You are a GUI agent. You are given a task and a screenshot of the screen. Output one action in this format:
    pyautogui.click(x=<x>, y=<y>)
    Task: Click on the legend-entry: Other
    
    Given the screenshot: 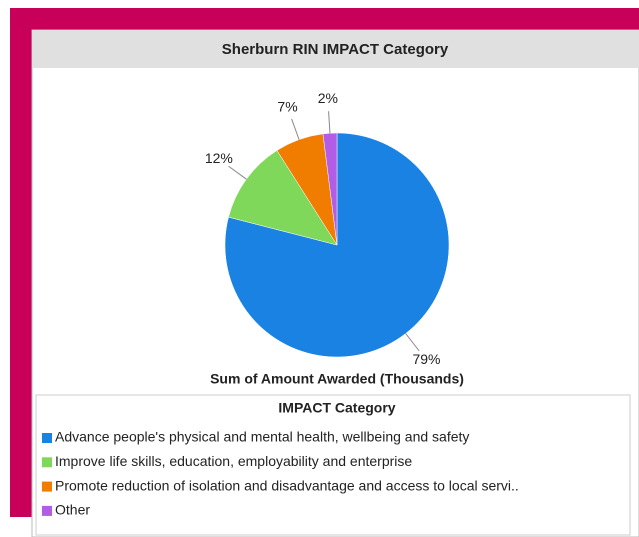 What is the action you would take?
    pyautogui.click(x=72, y=510)
    